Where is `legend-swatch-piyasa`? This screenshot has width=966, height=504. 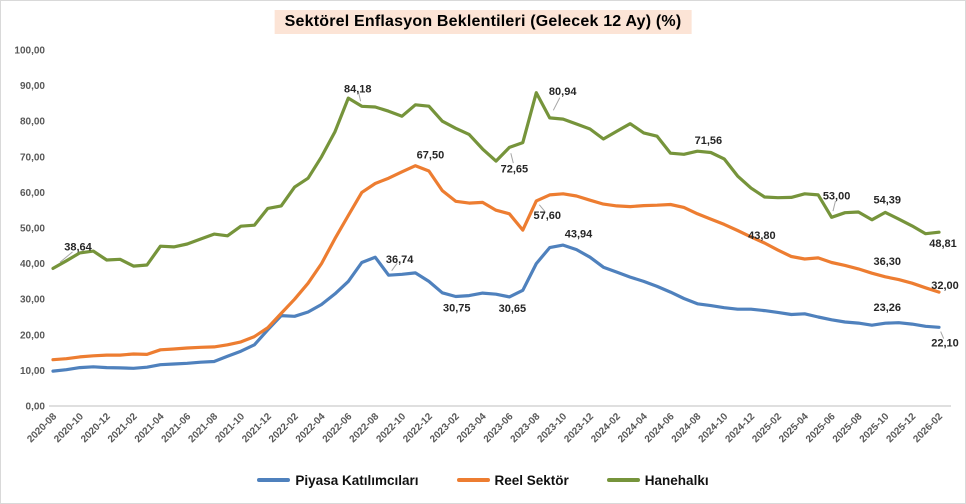 legend-swatch-piyasa is located at coordinates (274, 480).